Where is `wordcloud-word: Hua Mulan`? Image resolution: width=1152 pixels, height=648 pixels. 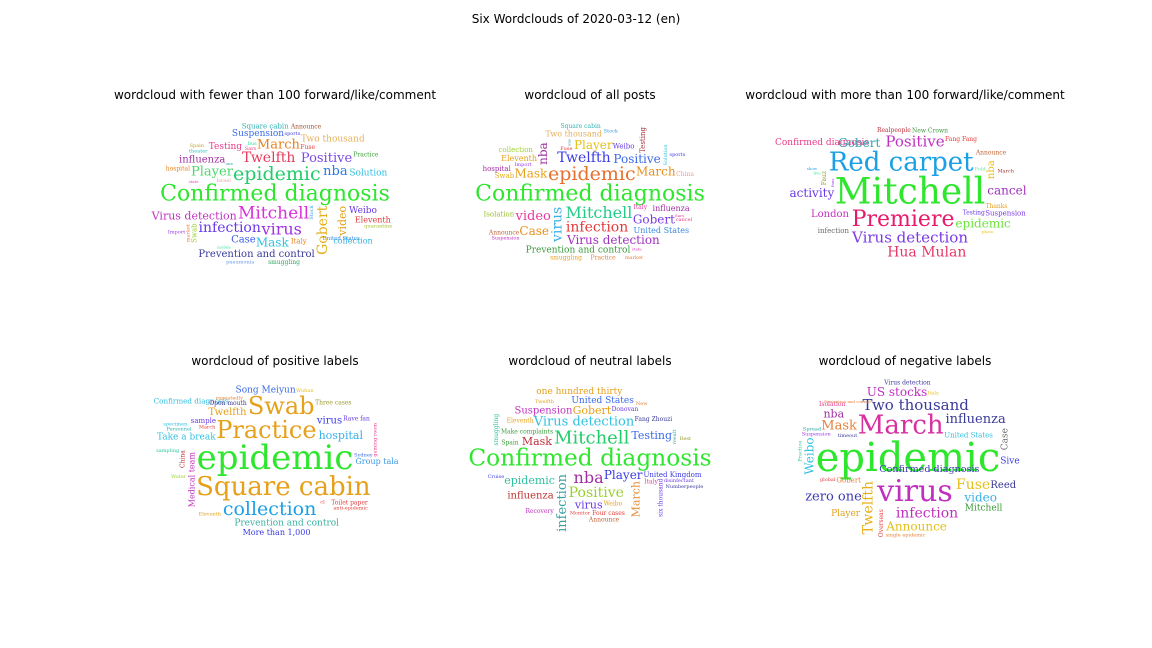
wordcloud-word: Hua Mulan is located at coordinates (926, 253).